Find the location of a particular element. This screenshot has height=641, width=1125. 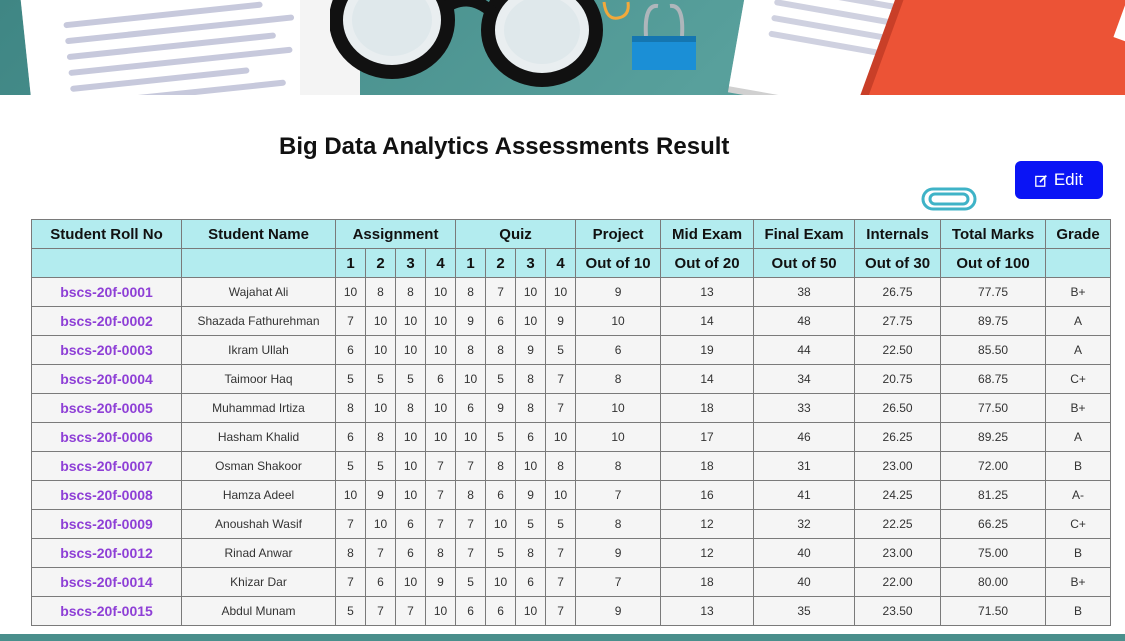

roll-no-link: bscs-20f-0004 is located at coordinates (106, 379).